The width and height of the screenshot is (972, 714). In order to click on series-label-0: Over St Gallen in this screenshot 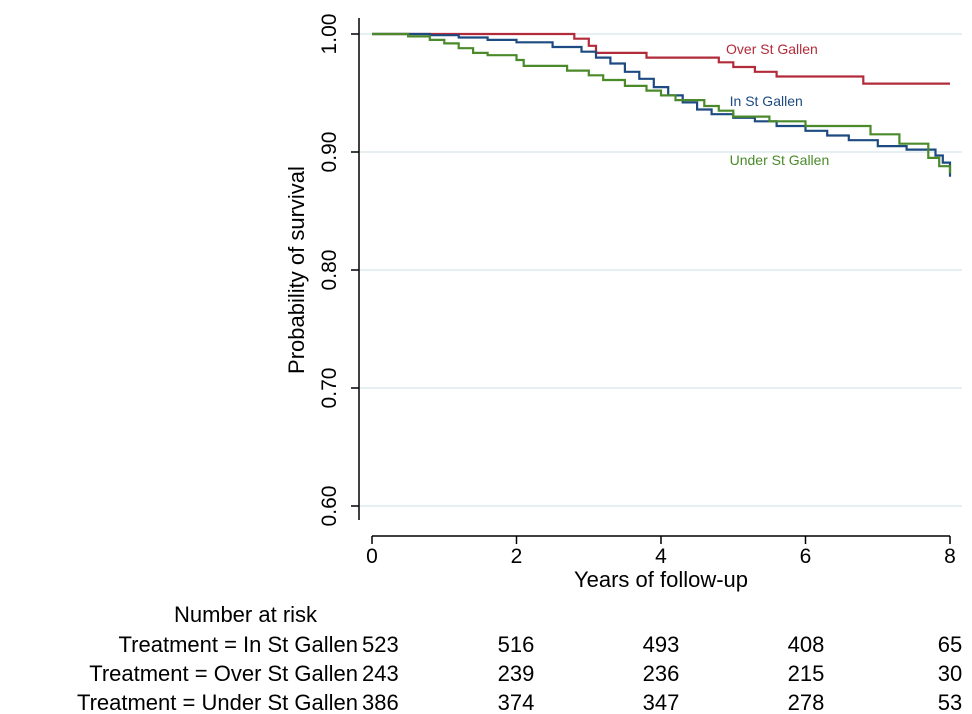, I will do `click(772, 49)`.